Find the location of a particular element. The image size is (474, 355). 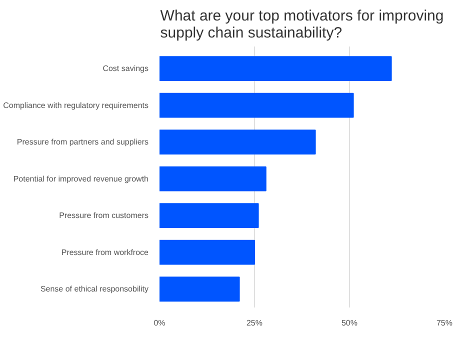

y-tick-label: Cost savings is located at coordinates (125, 69).